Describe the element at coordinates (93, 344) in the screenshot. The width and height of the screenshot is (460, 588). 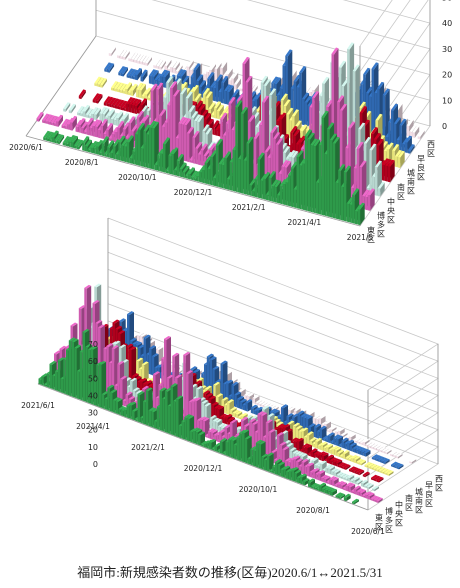
I see `y-tick-label: 70` at that location.